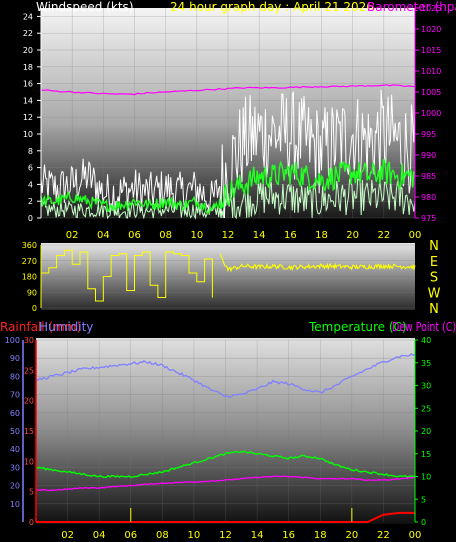  I want to click on wind-y-tick-label: 2, so click(30, 201).